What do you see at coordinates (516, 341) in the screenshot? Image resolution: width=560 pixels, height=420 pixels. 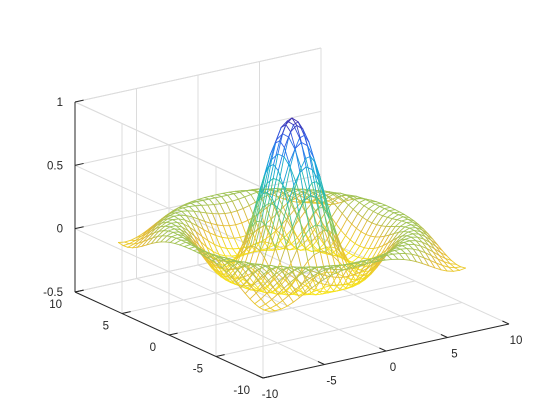 I see `x-tick-label: 10` at bounding box center [516, 341].